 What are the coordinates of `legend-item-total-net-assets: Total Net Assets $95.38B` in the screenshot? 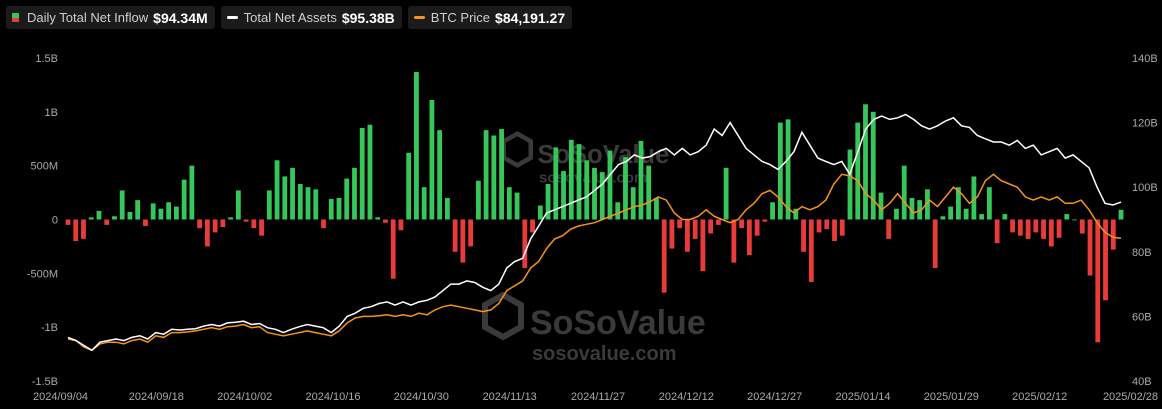 It's located at (311, 17).